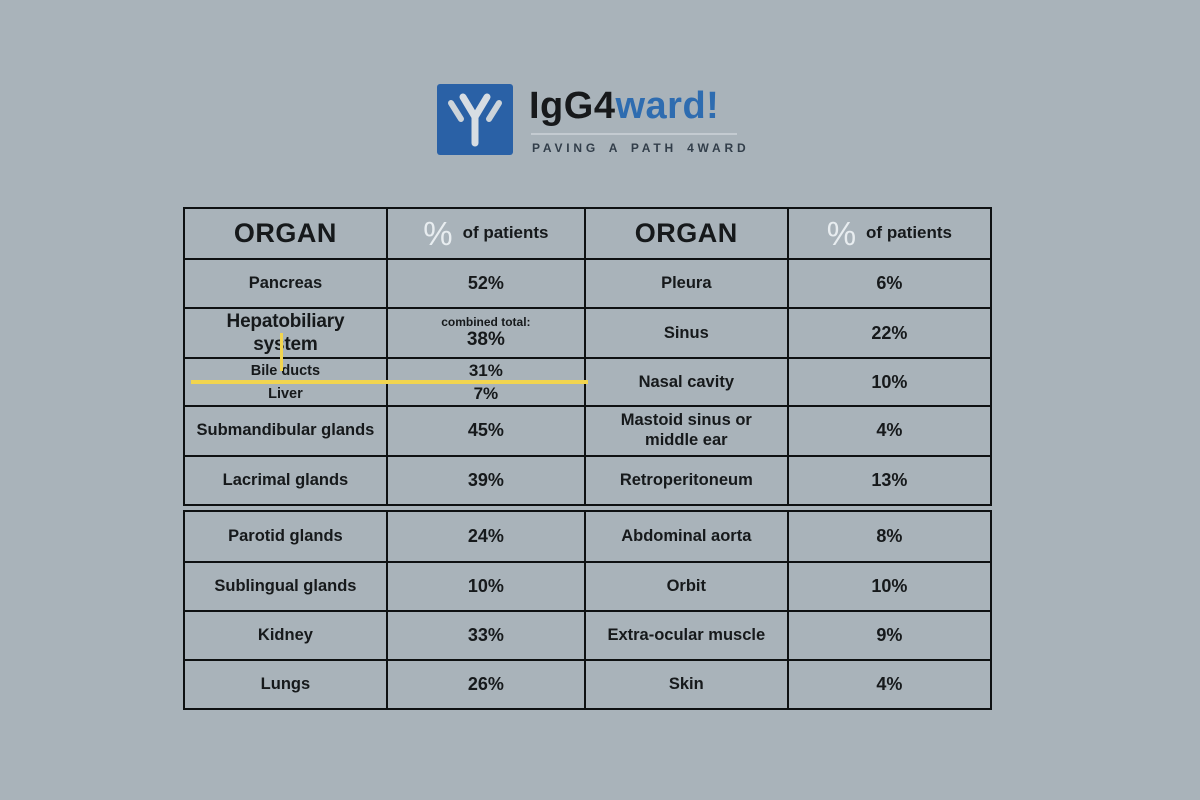 This screenshot has height=800, width=1200. I want to click on cell-value-skin: 4%, so click(889, 683).